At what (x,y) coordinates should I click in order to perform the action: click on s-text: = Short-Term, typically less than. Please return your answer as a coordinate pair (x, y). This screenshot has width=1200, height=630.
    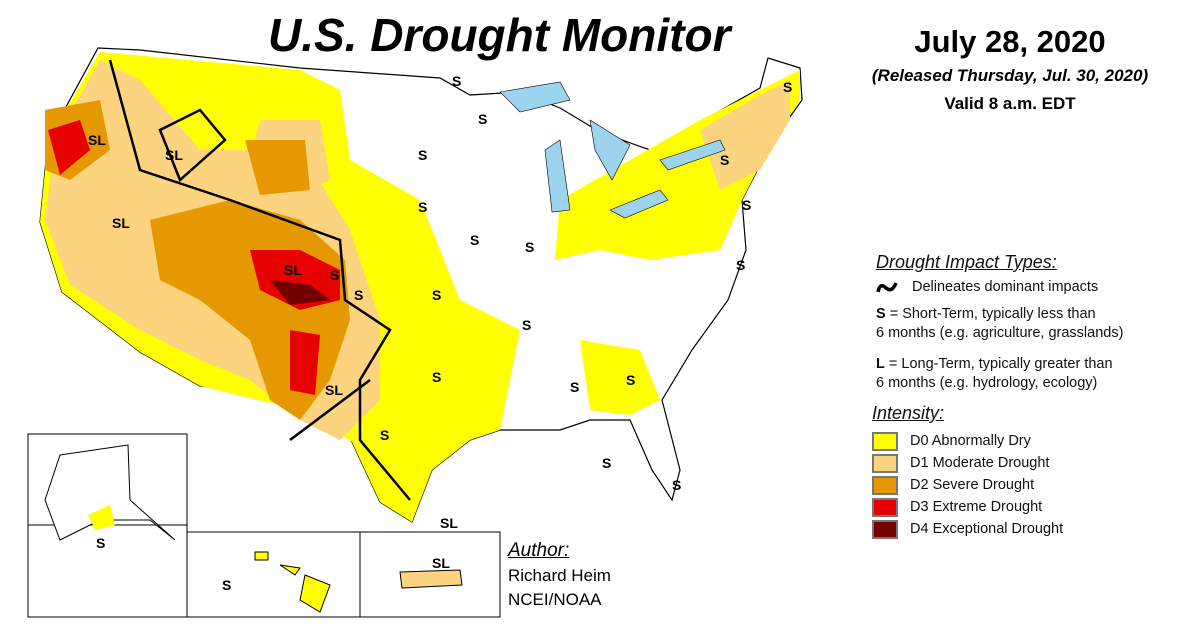
    Looking at the image, I should click on (990, 314).